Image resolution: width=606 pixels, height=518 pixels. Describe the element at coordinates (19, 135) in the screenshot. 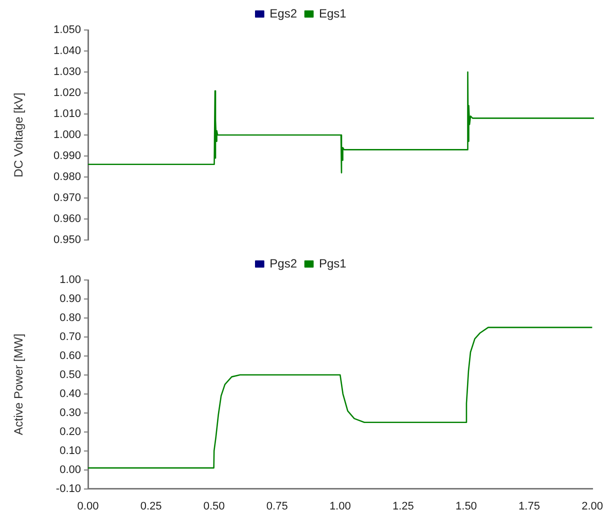

I see `y-axis-title: DC Voltage [kV]` at that location.